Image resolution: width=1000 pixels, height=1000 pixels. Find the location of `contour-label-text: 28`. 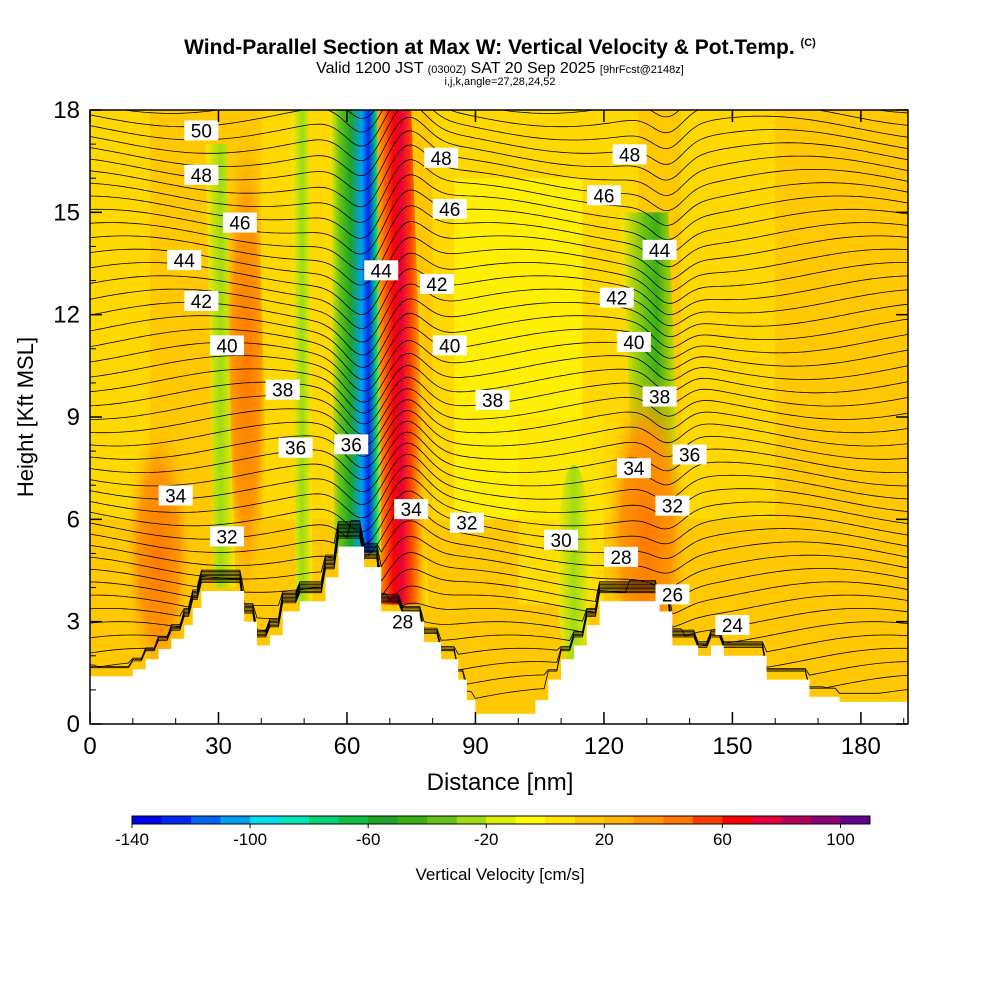

contour-label-text: 28 is located at coordinates (402, 623).